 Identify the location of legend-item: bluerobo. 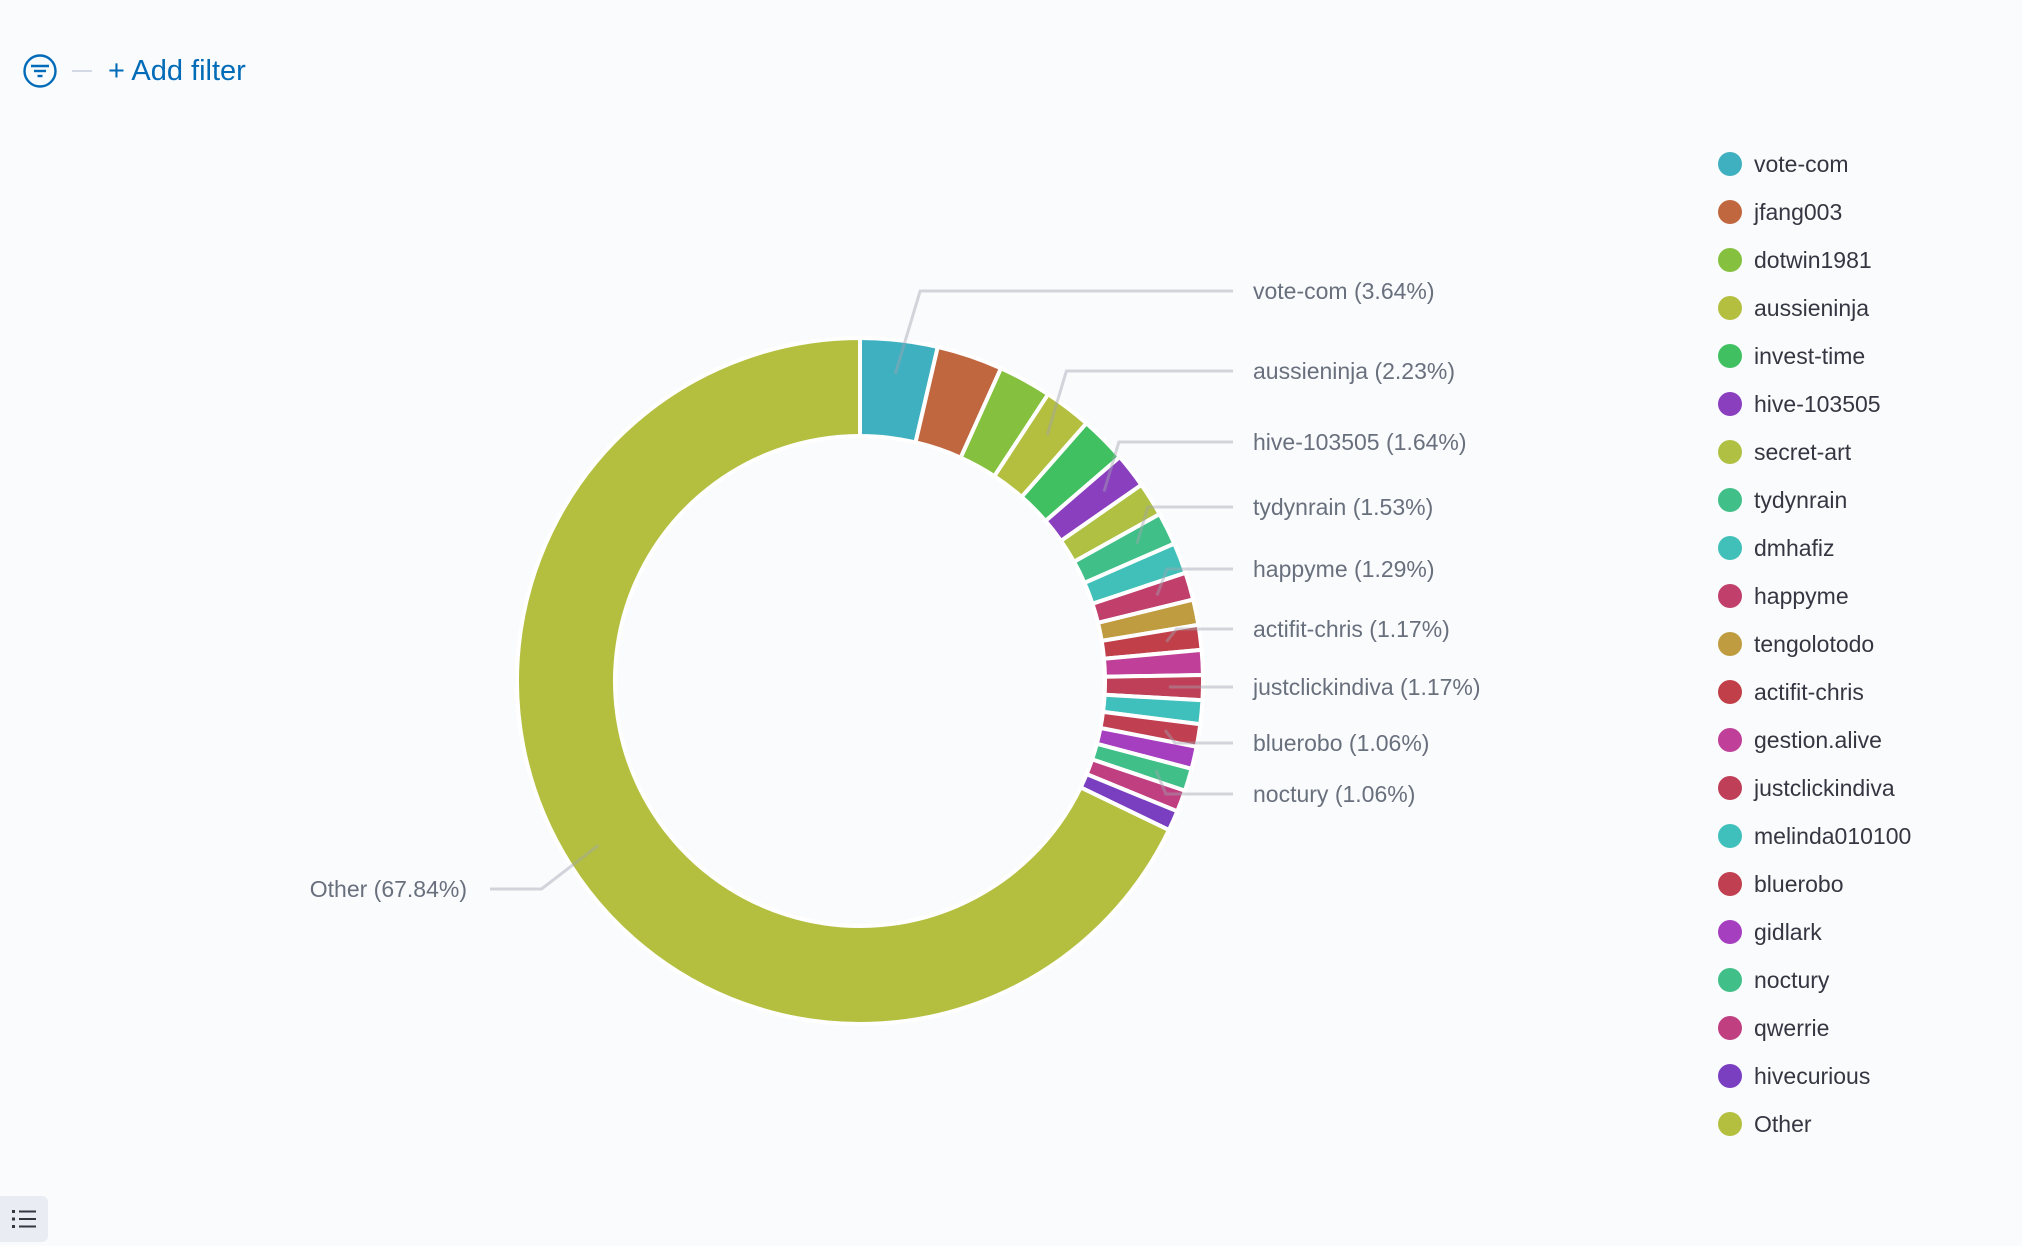
(1814, 884).